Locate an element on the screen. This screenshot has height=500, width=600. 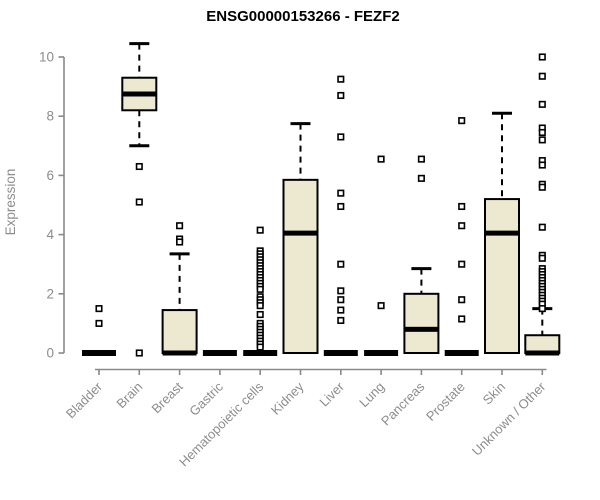
boxplot-unknown-other is located at coordinates (542, 331).